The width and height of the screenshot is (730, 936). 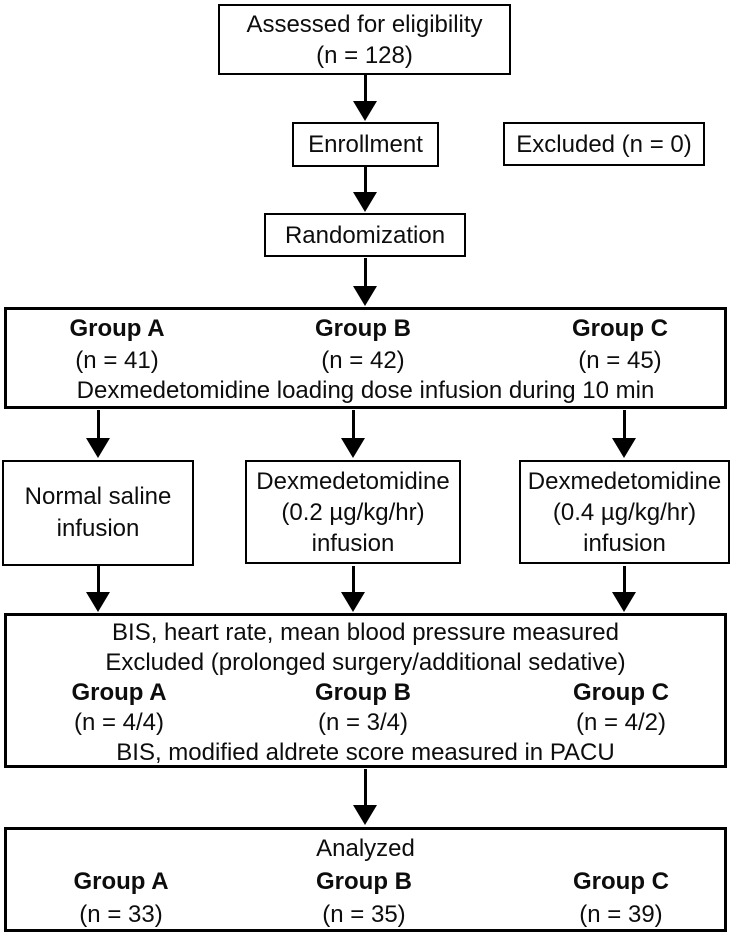 I want to click on box-line: (0.4 µg/kg/hr), so click(x=624, y=512).